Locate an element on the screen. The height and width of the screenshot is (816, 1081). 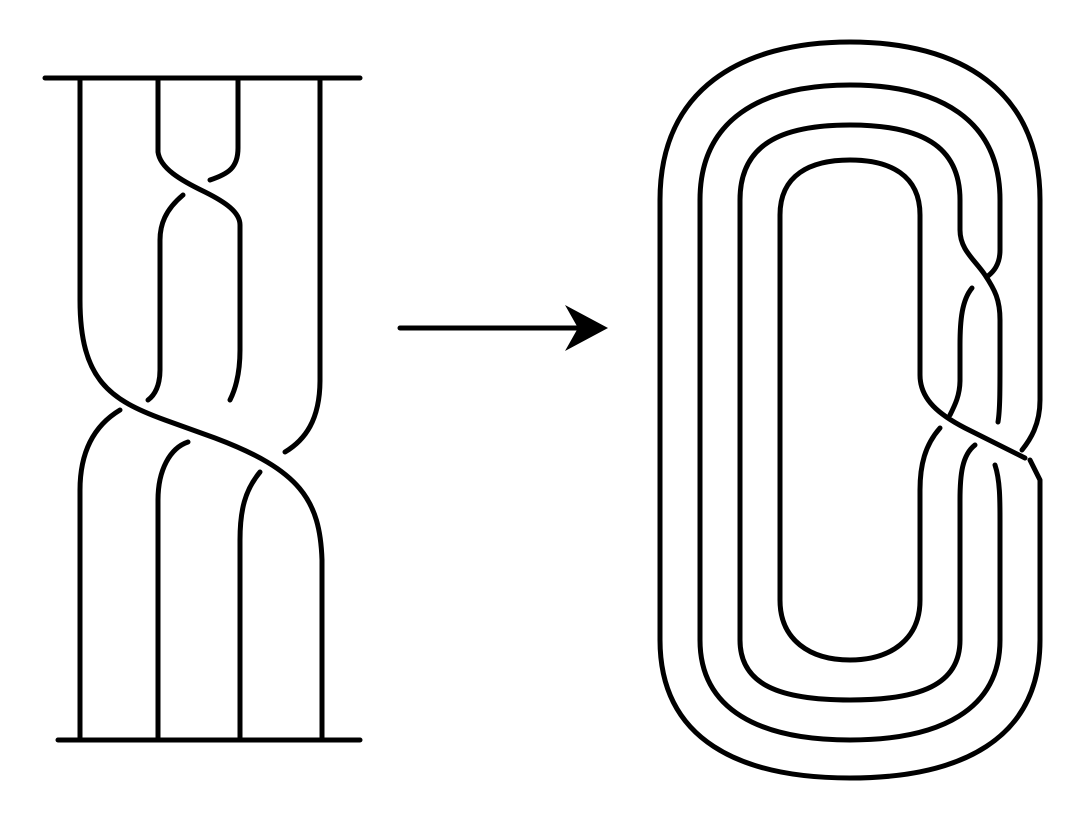
closure-loop-2-under is located at coordinates (961, 351).